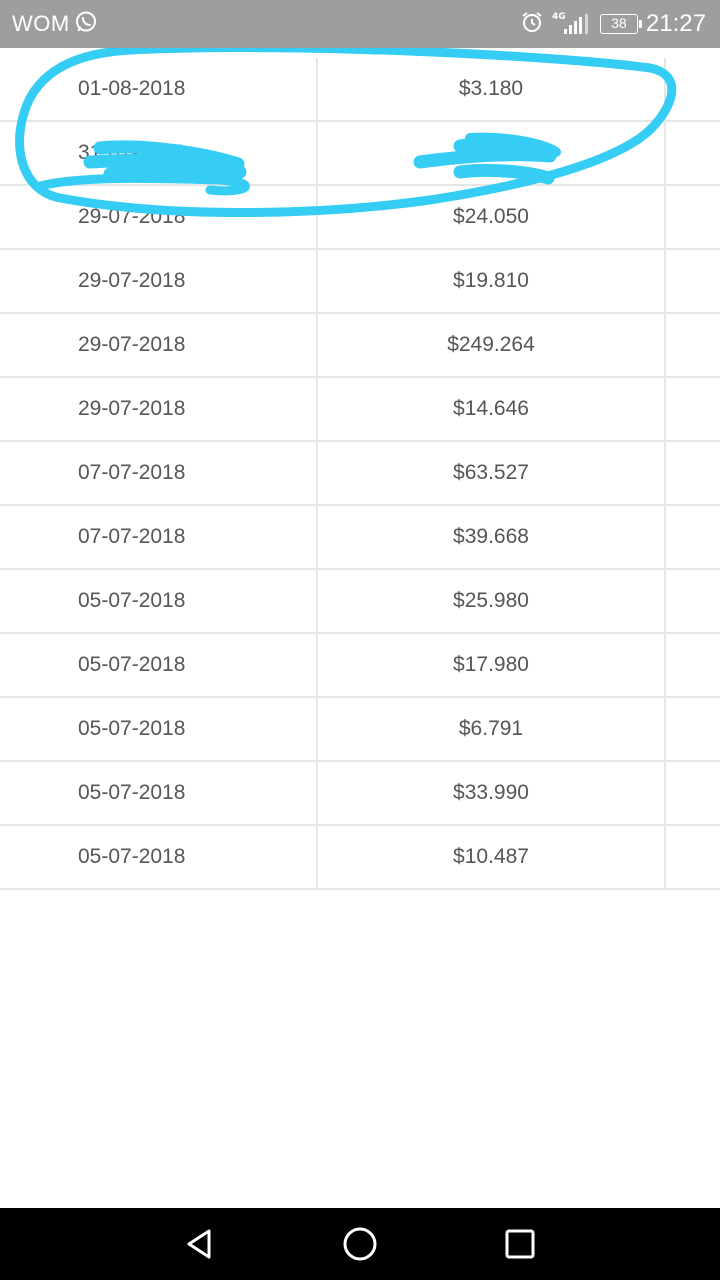  Describe the element at coordinates (558, 17) in the screenshot. I see `network-type: 4G` at that location.